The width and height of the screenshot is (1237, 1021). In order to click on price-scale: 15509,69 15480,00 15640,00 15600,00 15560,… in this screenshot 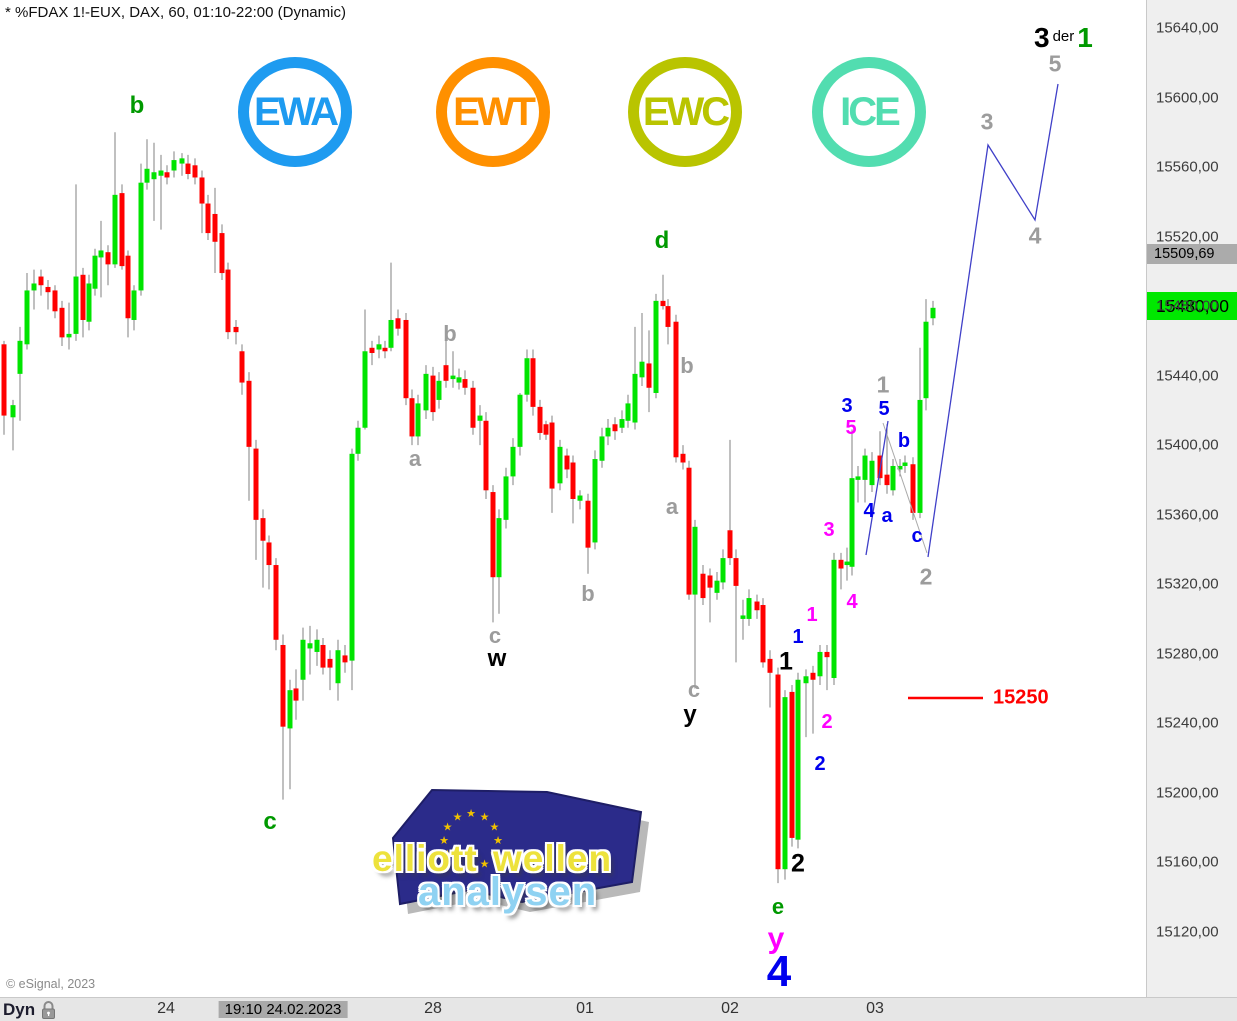, I will do `click(1191, 498)`.